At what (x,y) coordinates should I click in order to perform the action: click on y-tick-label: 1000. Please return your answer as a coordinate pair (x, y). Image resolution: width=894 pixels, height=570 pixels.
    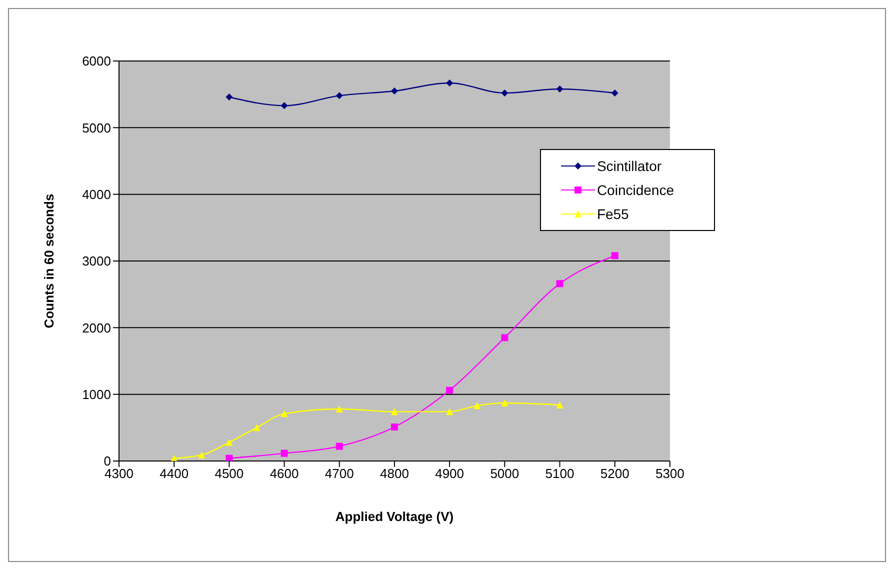
    Looking at the image, I should click on (96, 394).